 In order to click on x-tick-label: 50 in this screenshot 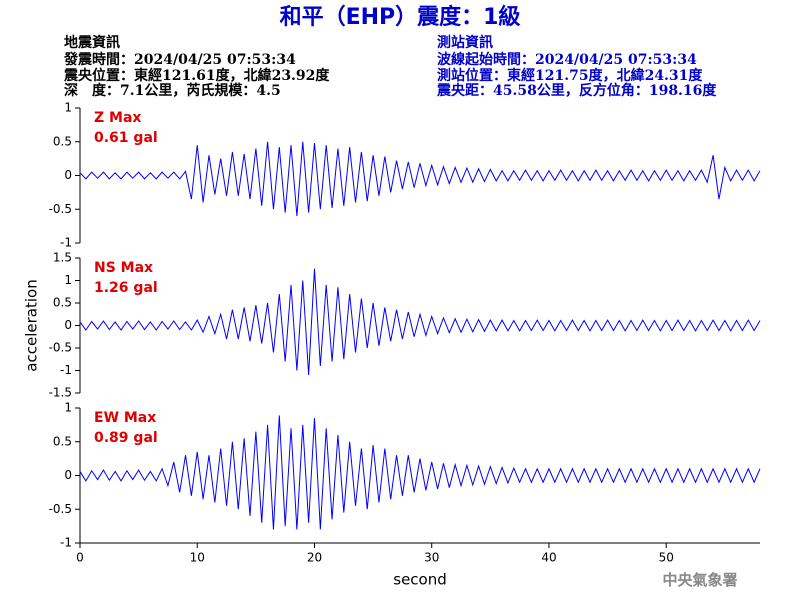, I will do `click(666, 558)`.